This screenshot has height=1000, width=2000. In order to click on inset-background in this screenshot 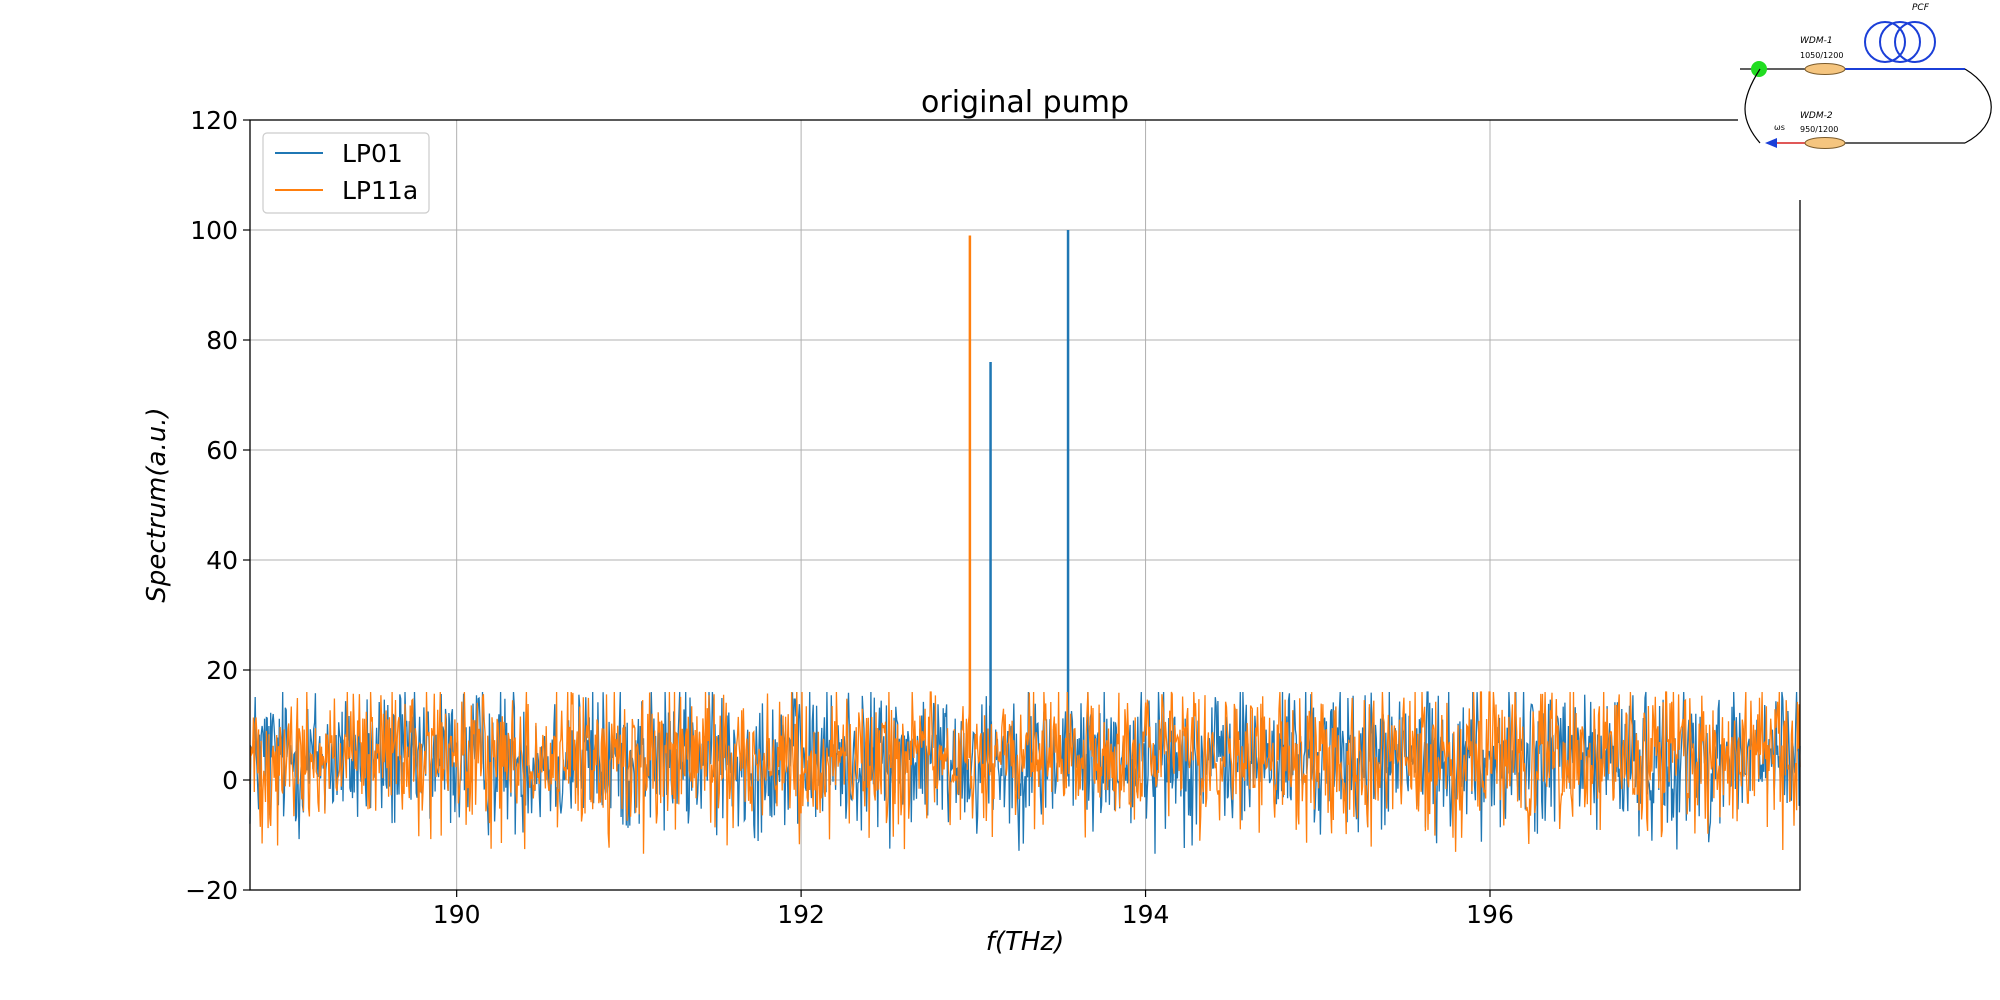, I will do `click(1869, 100)`.